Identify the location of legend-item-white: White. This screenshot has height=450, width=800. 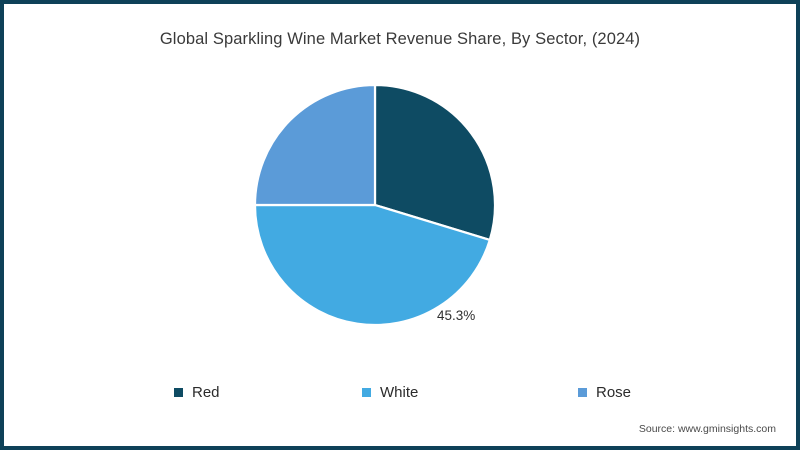
(390, 392).